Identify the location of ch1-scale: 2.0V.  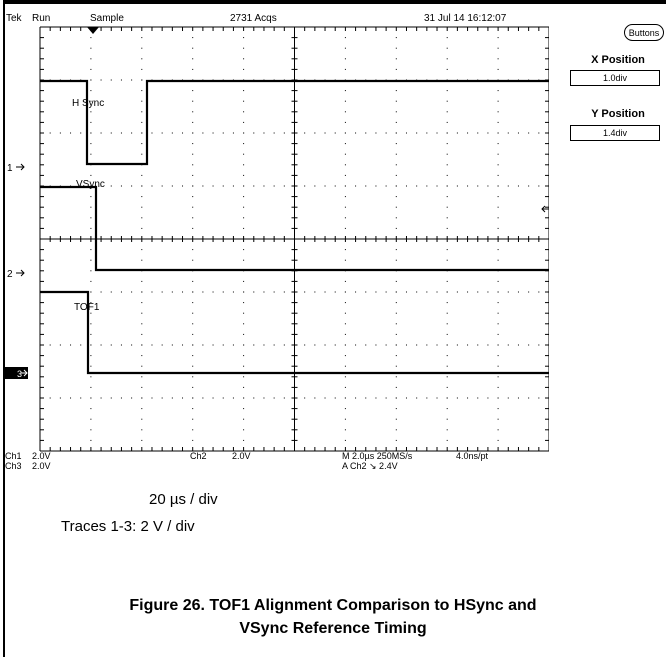
(41, 456).